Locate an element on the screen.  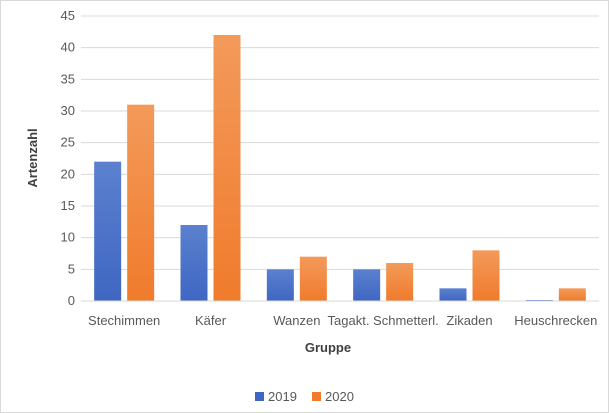
y-tick-label: 45 is located at coordinates (68, 15).